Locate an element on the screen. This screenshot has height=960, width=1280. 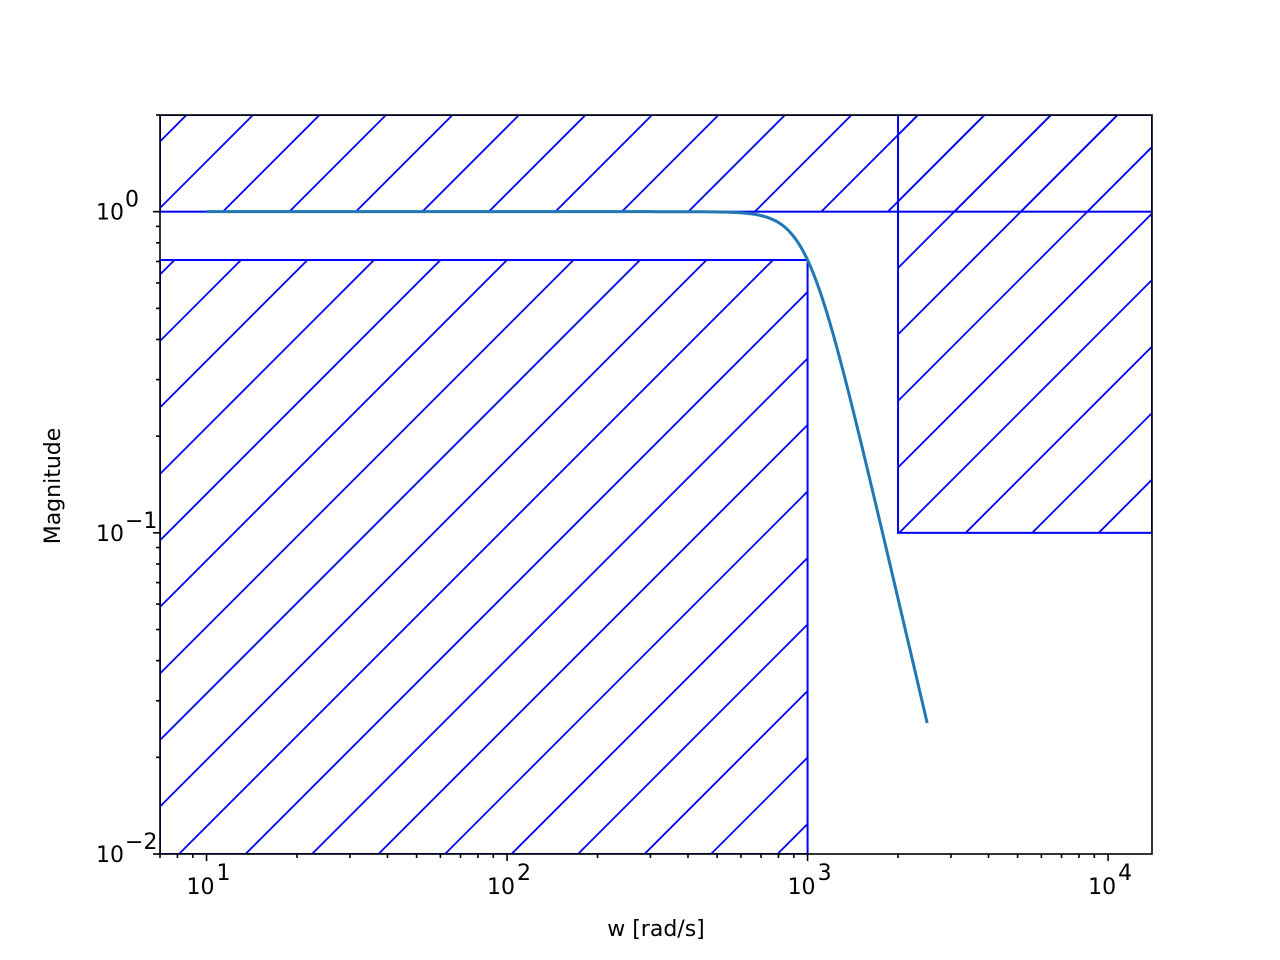
y-axis-title: Magnitude is located at coordinates (53, 486).